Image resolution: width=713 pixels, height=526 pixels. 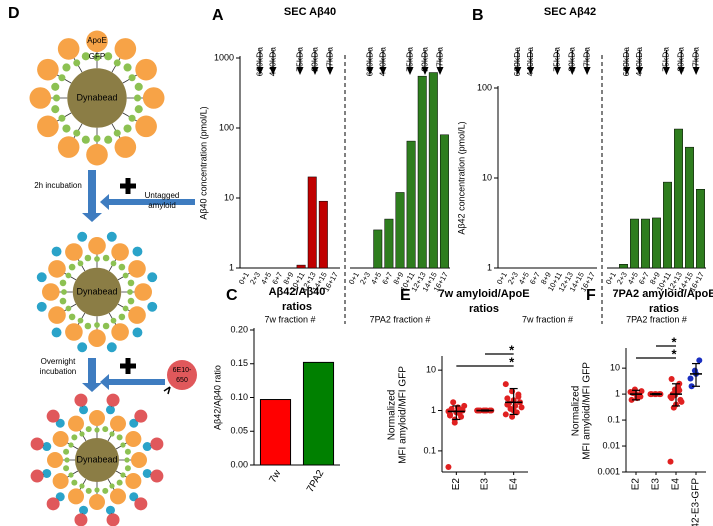 What do you see at coordinates (478, 15) in the screenshot?
I see `panel-letter: B` at bounding box center [478, 15].